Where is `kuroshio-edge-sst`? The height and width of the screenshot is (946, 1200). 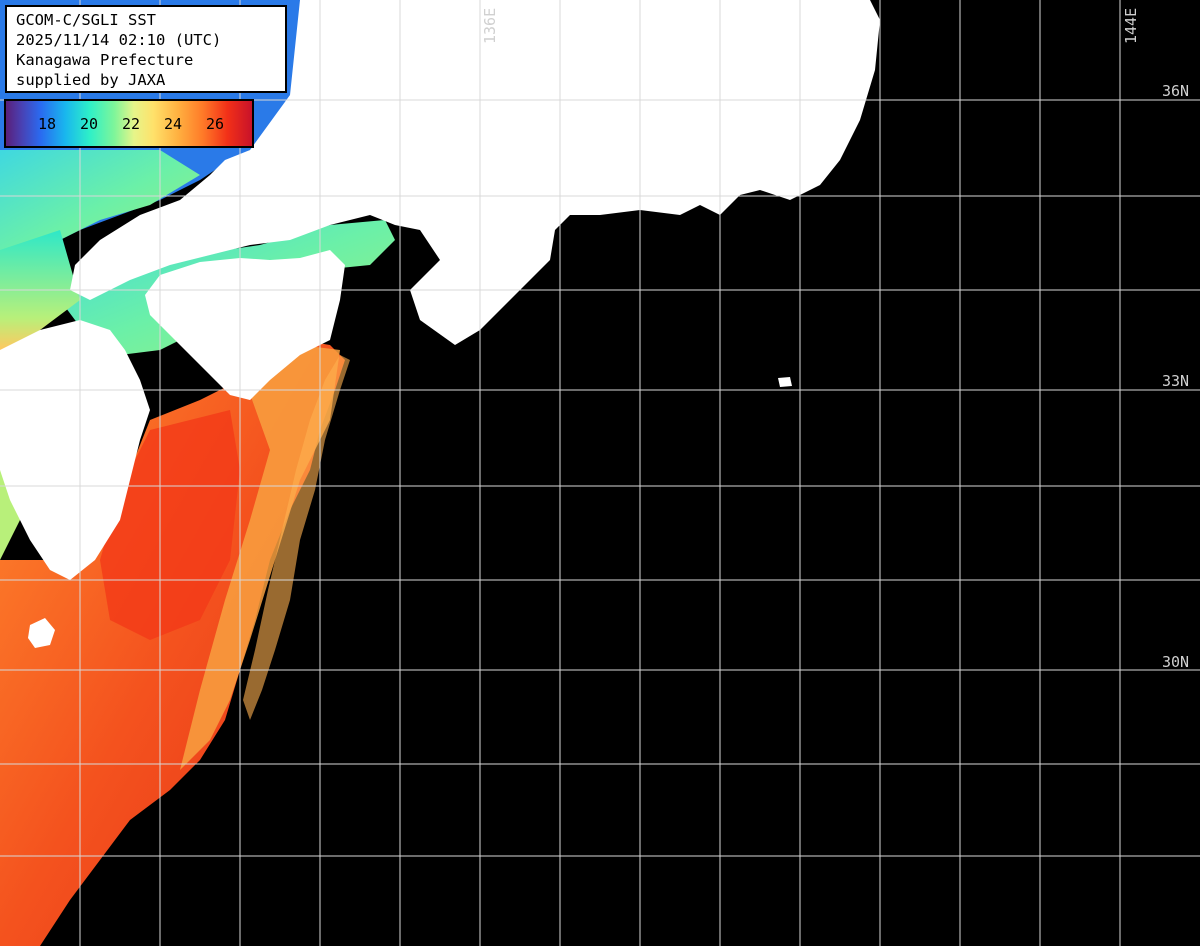 kuroshio-edge-sst is located at coordinates (260, 557).